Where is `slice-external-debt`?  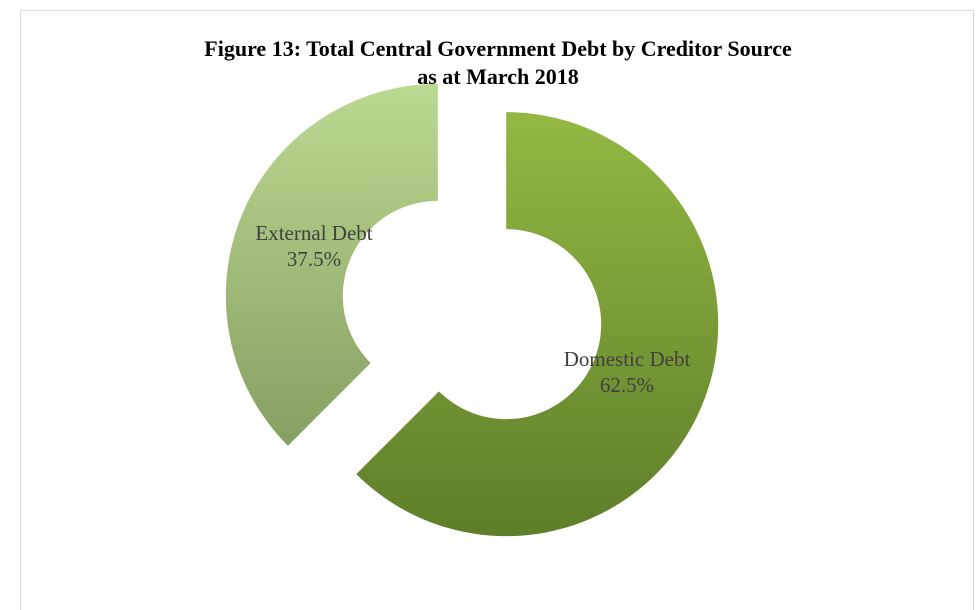
slice-external-debt is located at coordinates (331, 264).